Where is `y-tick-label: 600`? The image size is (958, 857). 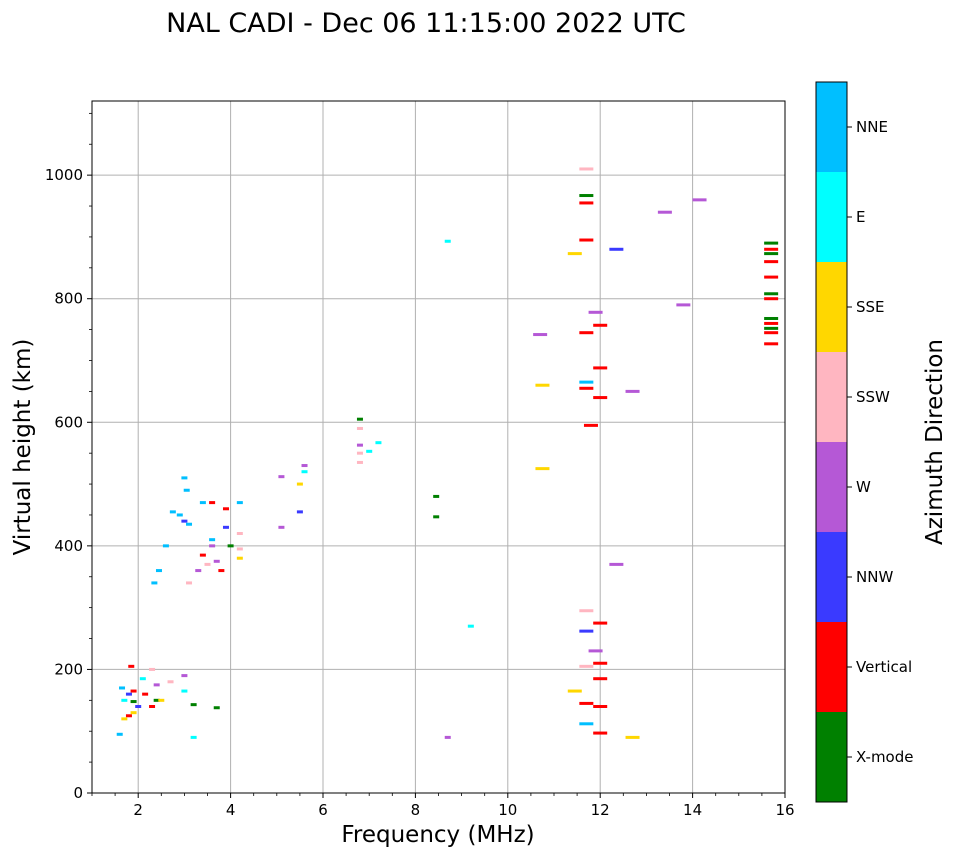 y-tick-label: 600 is located at coordinates (68, 422).